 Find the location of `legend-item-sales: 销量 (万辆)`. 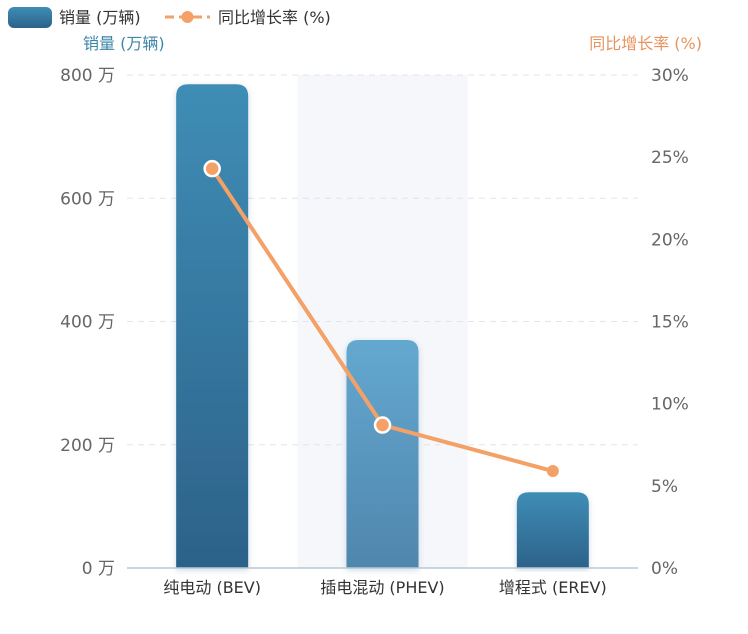

legend-item-sales: 销量 (万辆) is located at coordinates (74, 17).